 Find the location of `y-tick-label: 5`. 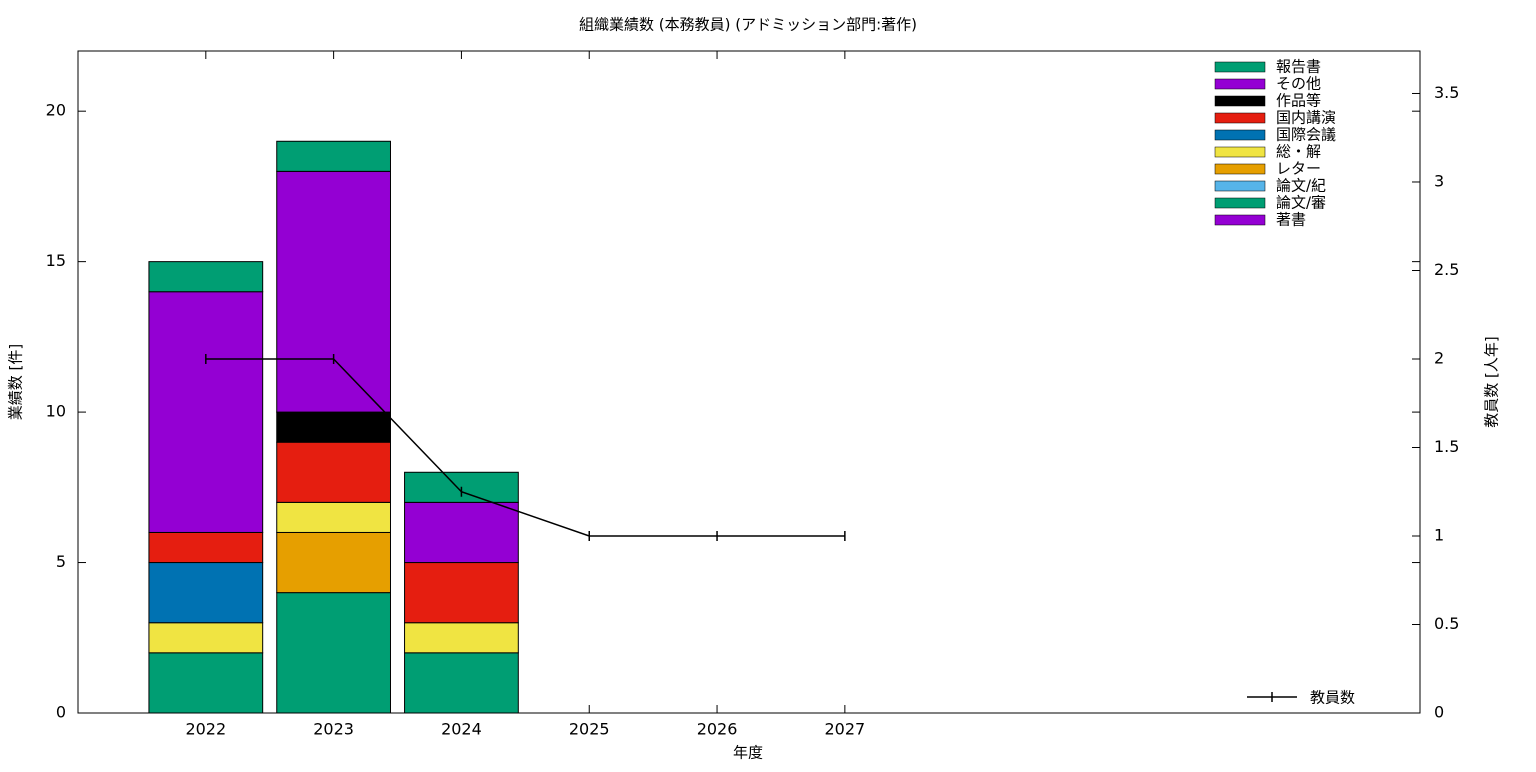

y-tick-label: 5 is located at coordinates (61, 561).